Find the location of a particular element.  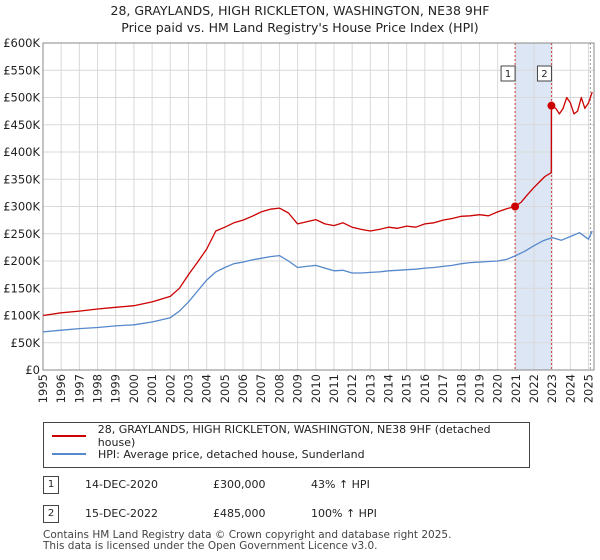

x-tick-label: 2008 is located at coordinates (279, 388).